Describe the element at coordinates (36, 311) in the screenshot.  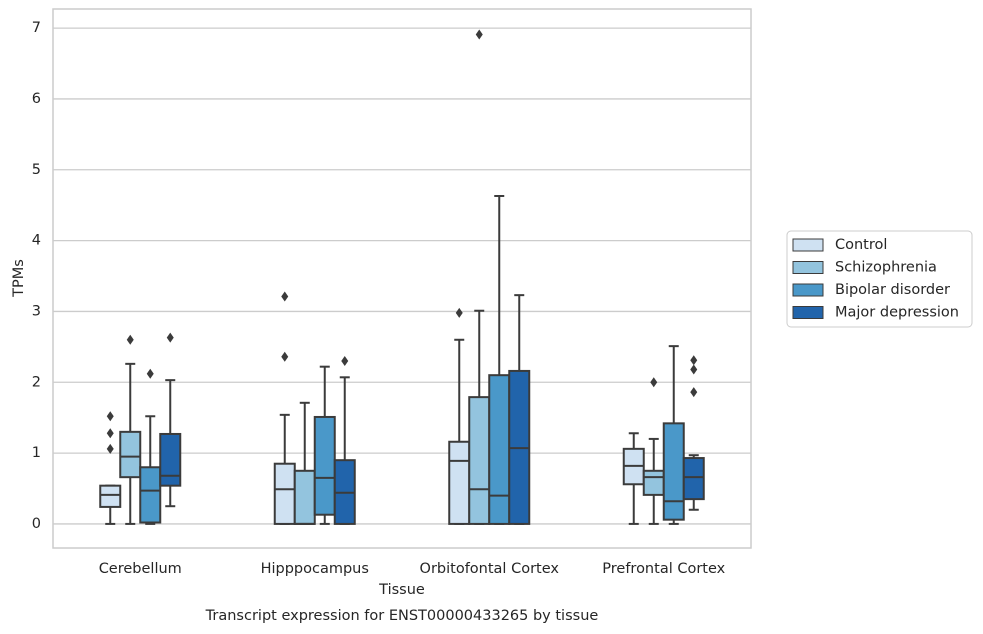
I see `y-tick-label: 3` at that location.